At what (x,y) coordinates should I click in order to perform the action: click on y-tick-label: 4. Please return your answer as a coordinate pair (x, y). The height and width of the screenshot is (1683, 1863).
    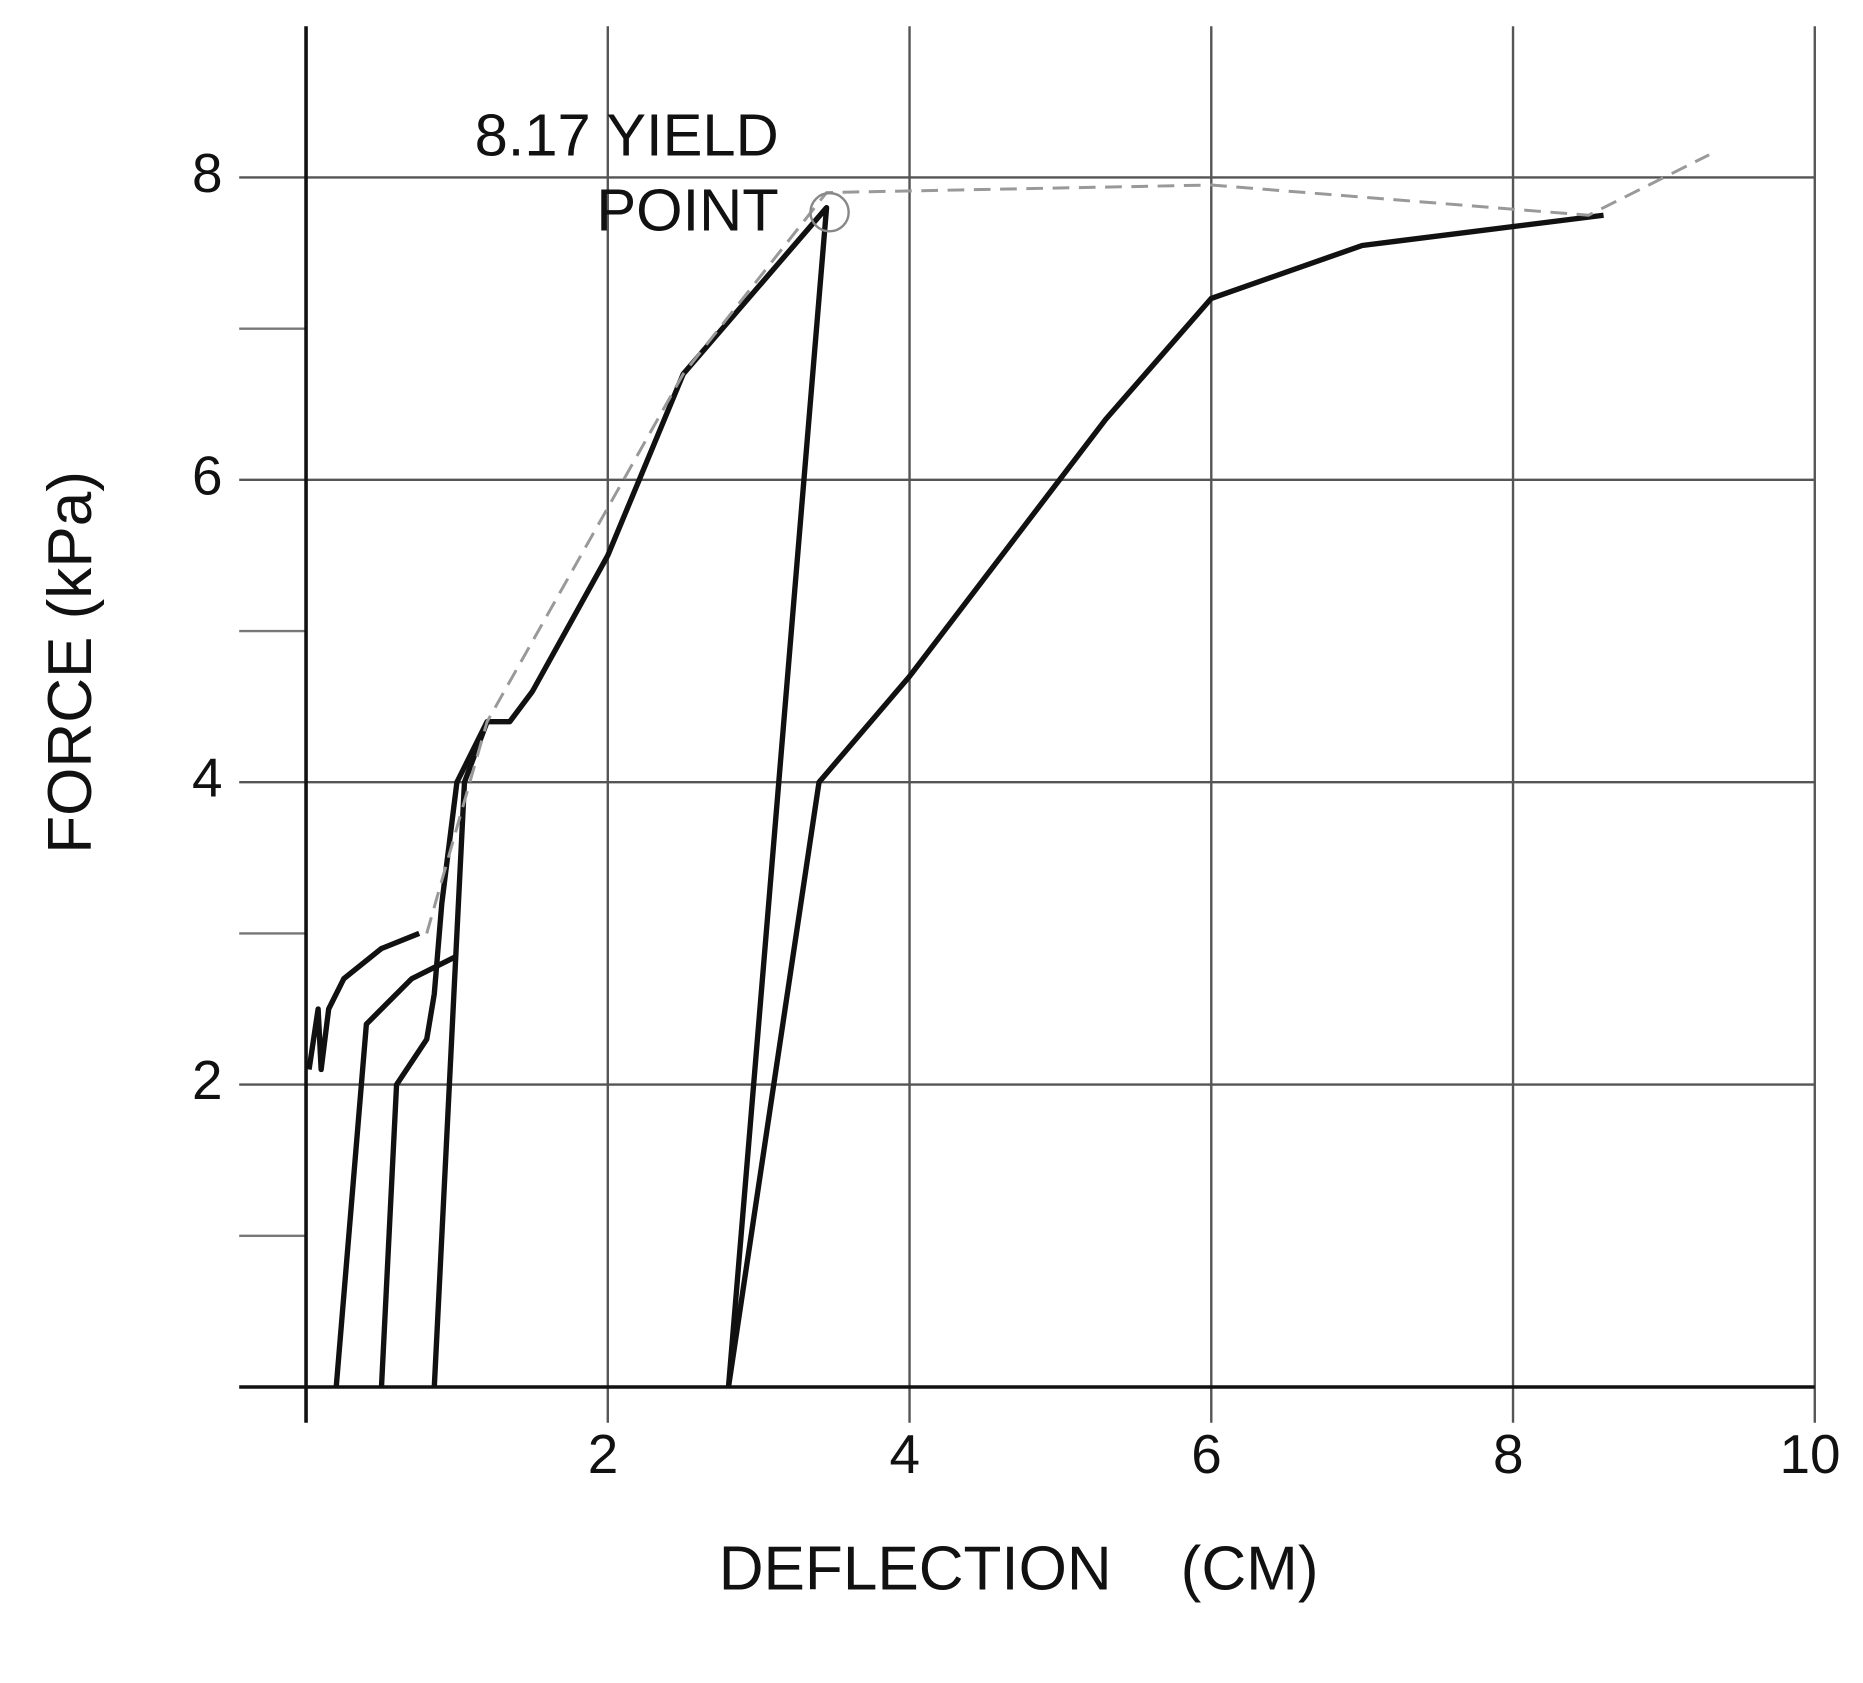
    Looking at the image, I should click on (207, 778).